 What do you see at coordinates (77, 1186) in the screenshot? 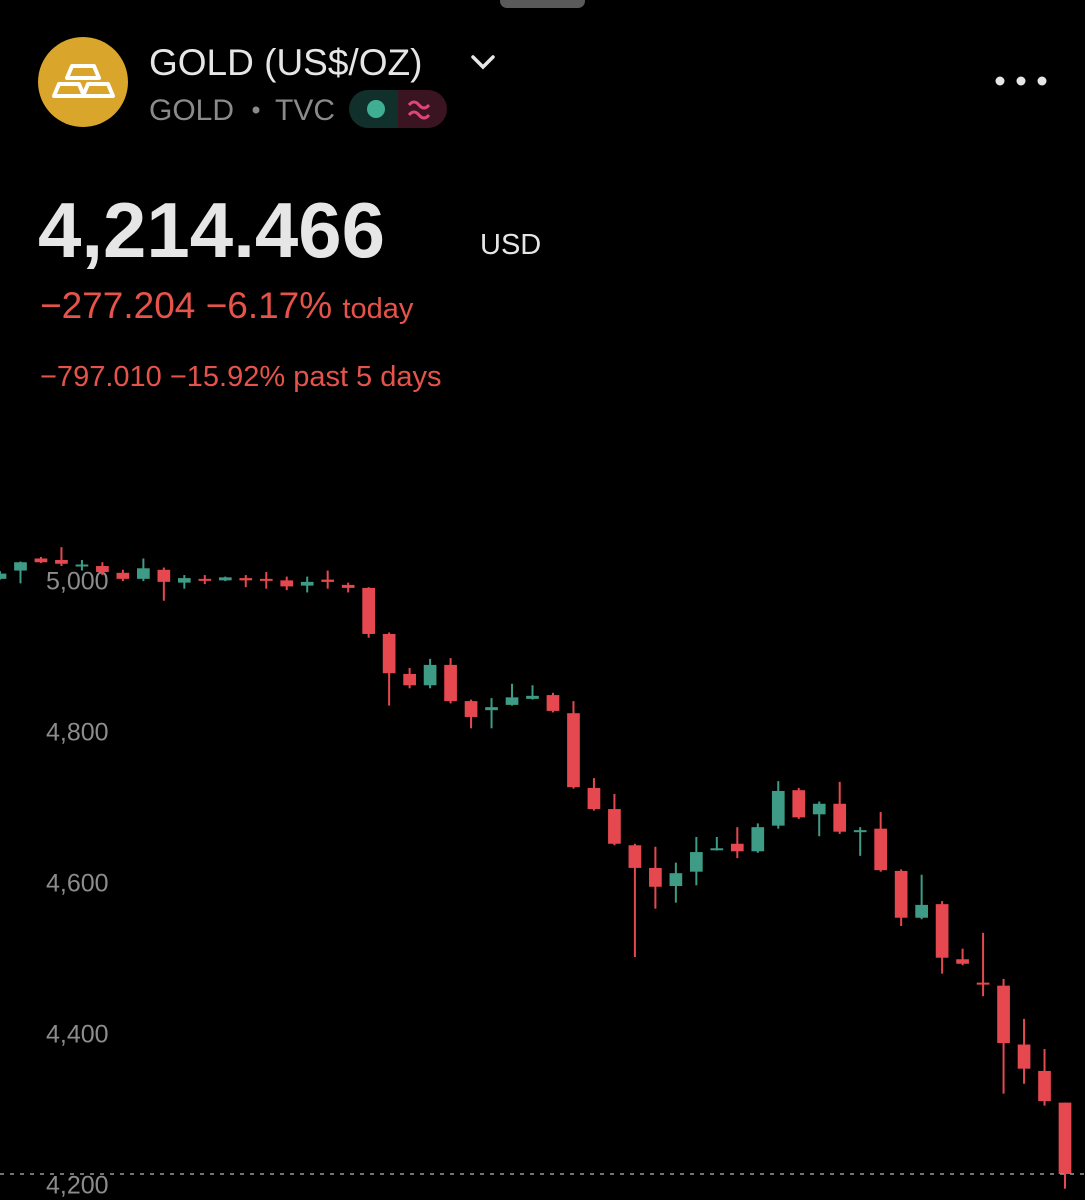
I see `y-tick-label: 4,200` at bounding box center [77, 1186].